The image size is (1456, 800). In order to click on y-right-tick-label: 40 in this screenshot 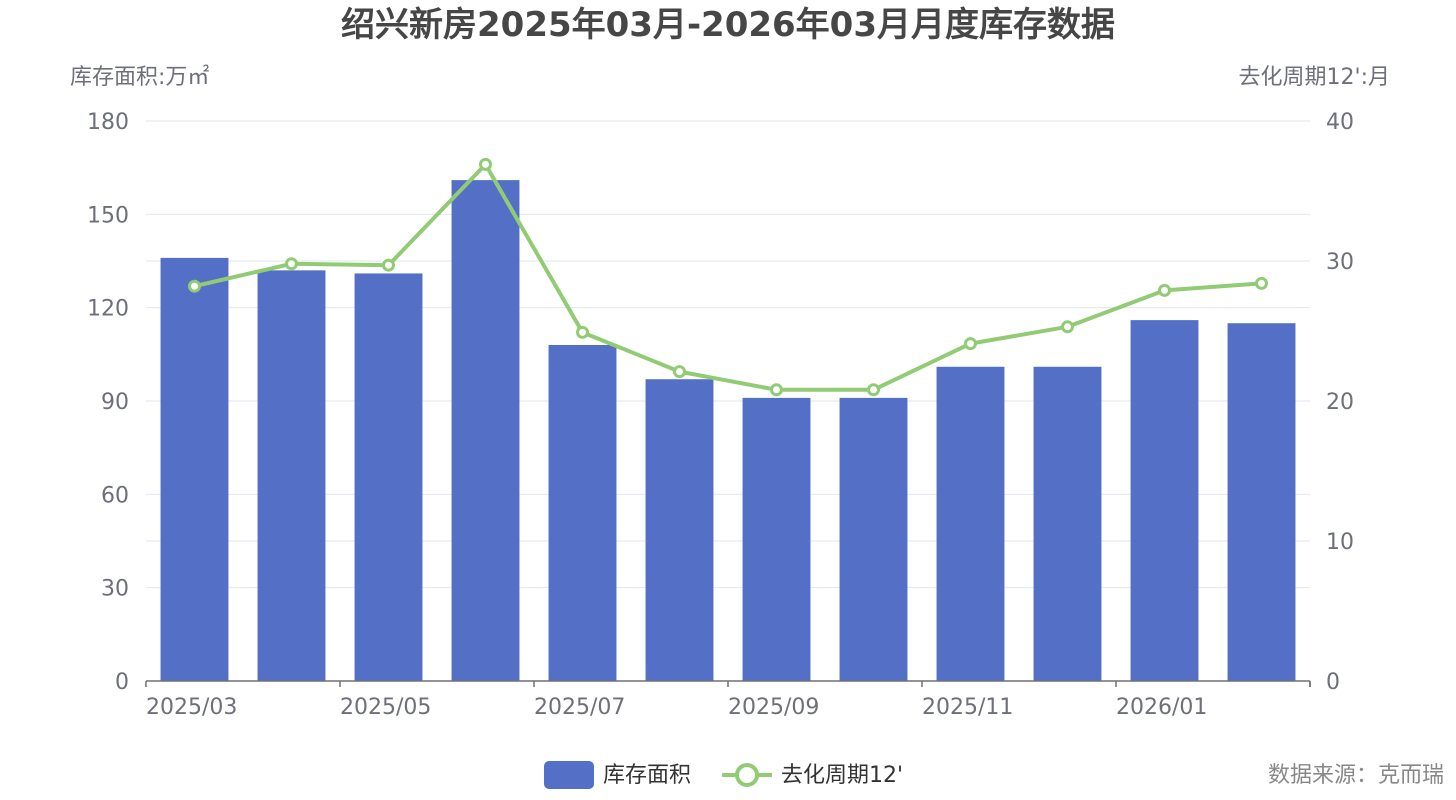, I will do `click(1340, 122)`.